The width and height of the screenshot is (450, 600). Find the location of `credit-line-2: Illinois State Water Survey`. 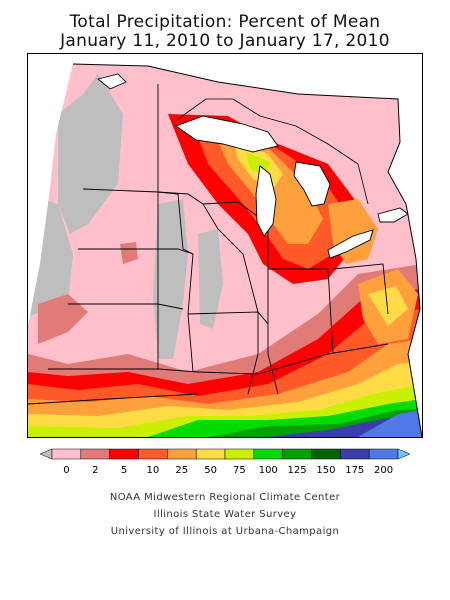

credit-line-2: Illinois State Water Survey is located at coordinates (225, 514).